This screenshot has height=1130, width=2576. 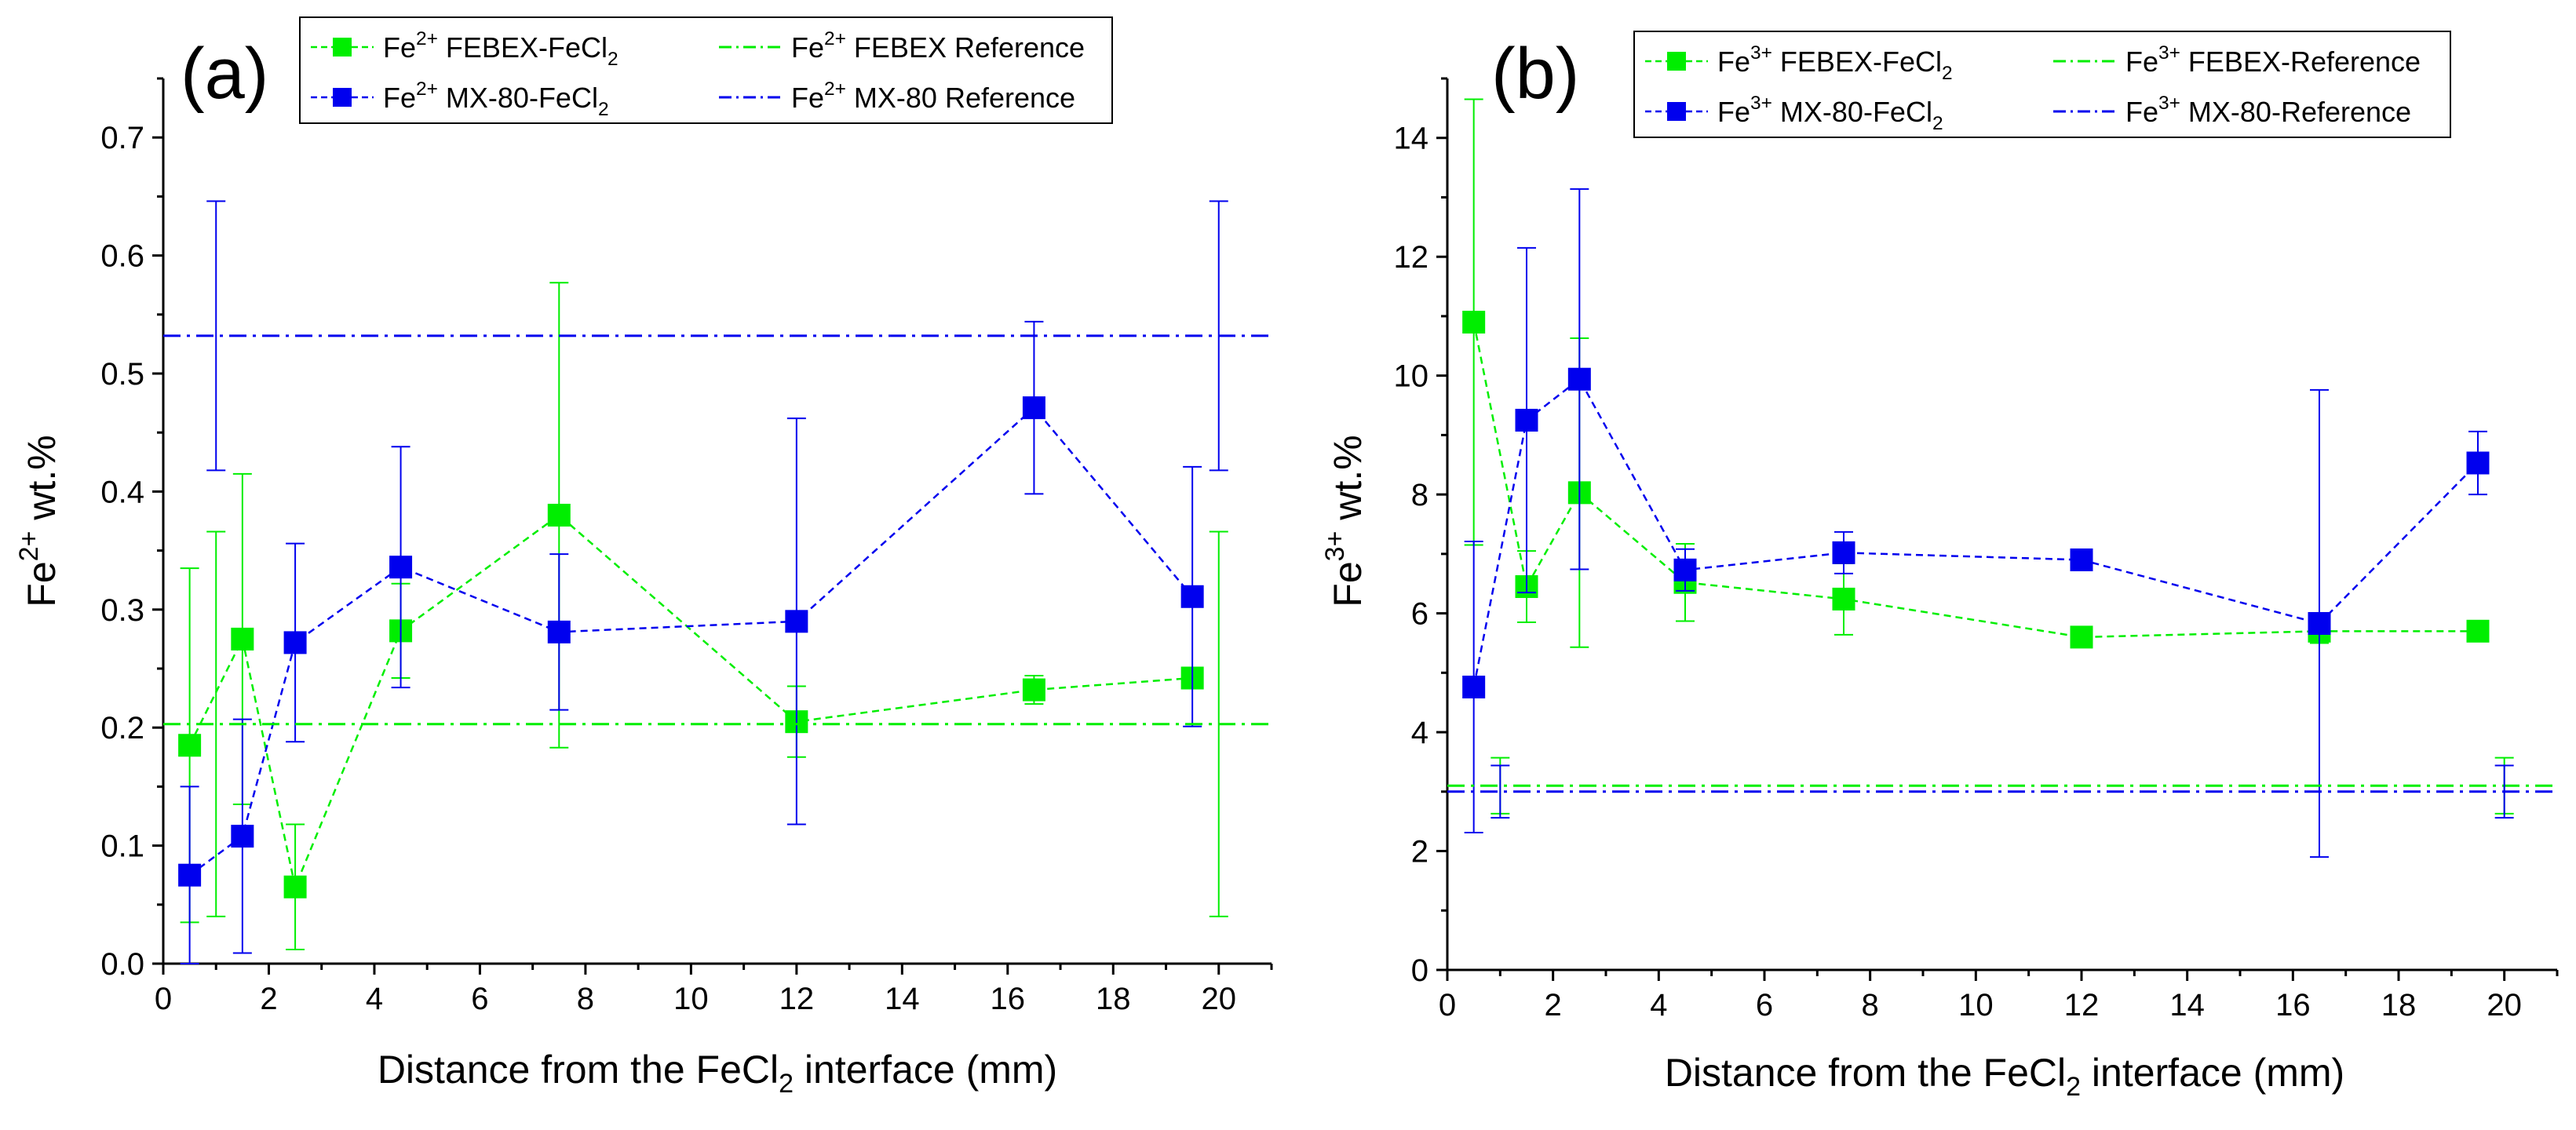 I want to click on legend-item: Fe3+ FEBEX-FeCl2, so click(x=1799, y=63).